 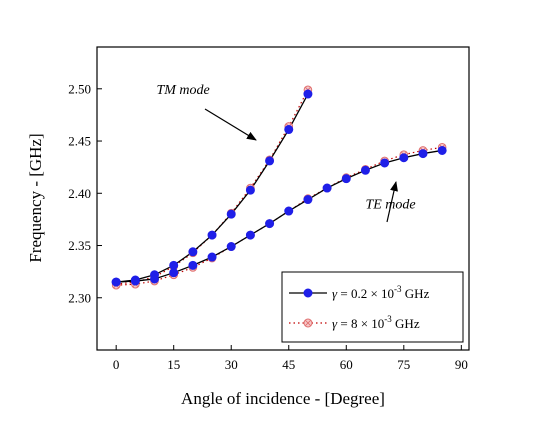 What do you see at coordinates (403, 364) in the screenshot?
I see `x-tick-label: 75` at bounding box center [403, 364].